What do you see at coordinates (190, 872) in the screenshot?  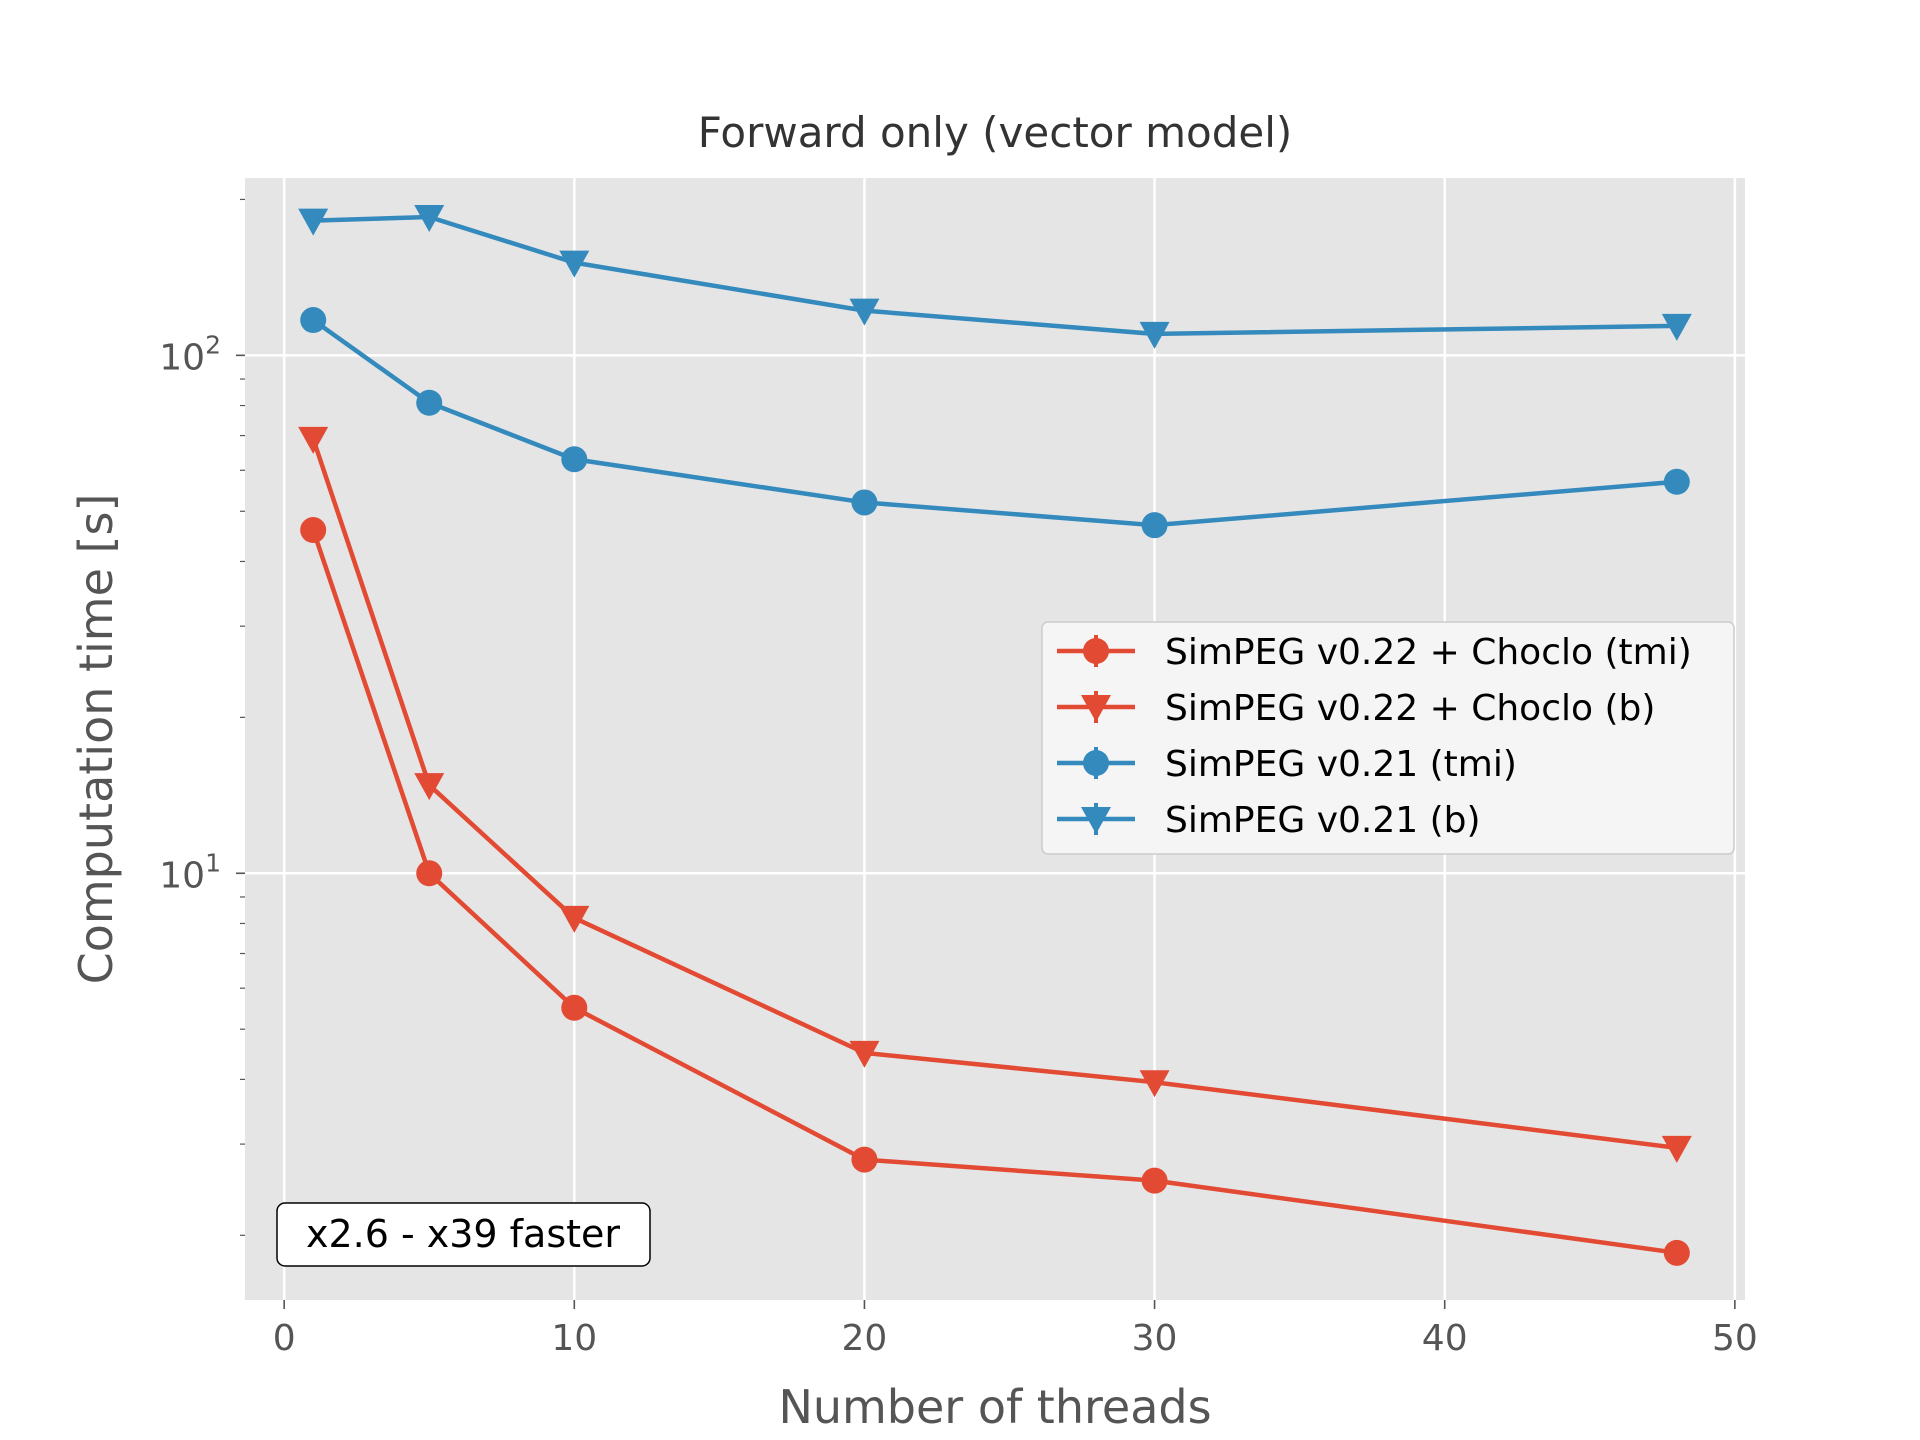 I see `y-tick-label: 10¹` at bounding box center [190, 872].